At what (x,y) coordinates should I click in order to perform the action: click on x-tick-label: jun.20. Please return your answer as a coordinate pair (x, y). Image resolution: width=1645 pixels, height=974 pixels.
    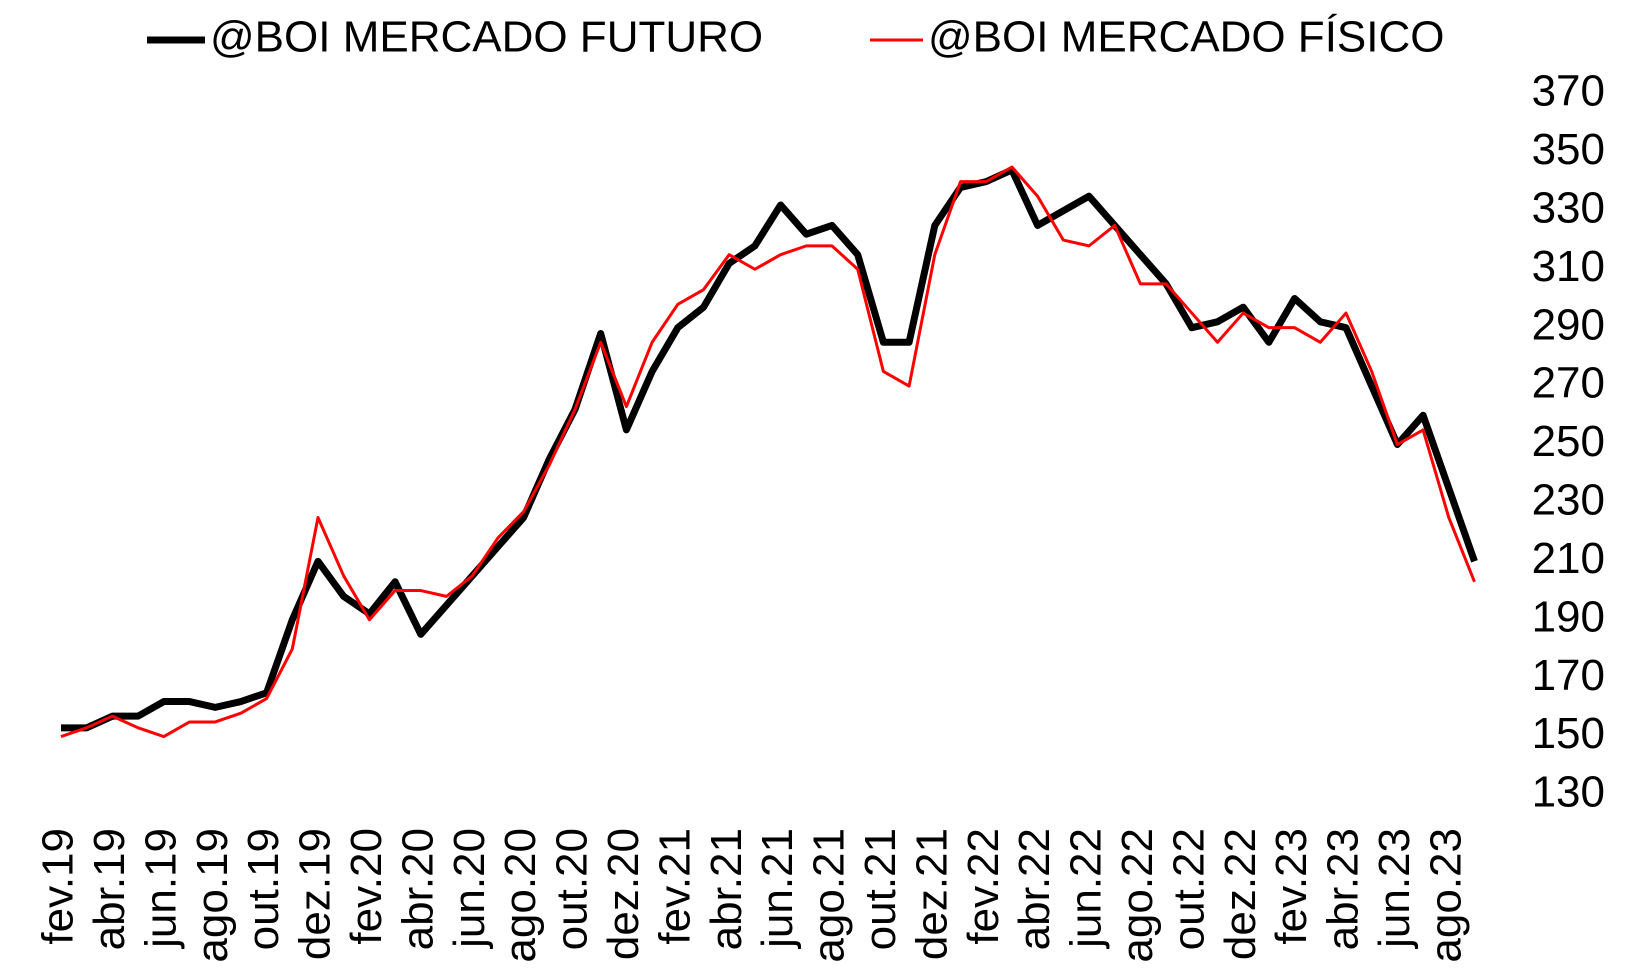
    Looking at the image, I should click on (469, 889).